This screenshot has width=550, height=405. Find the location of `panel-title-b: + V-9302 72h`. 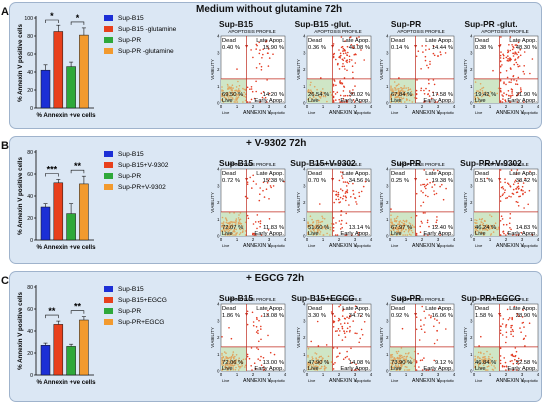

panel-title-b: + V-9302 72h is located at coordinates (276, 143).